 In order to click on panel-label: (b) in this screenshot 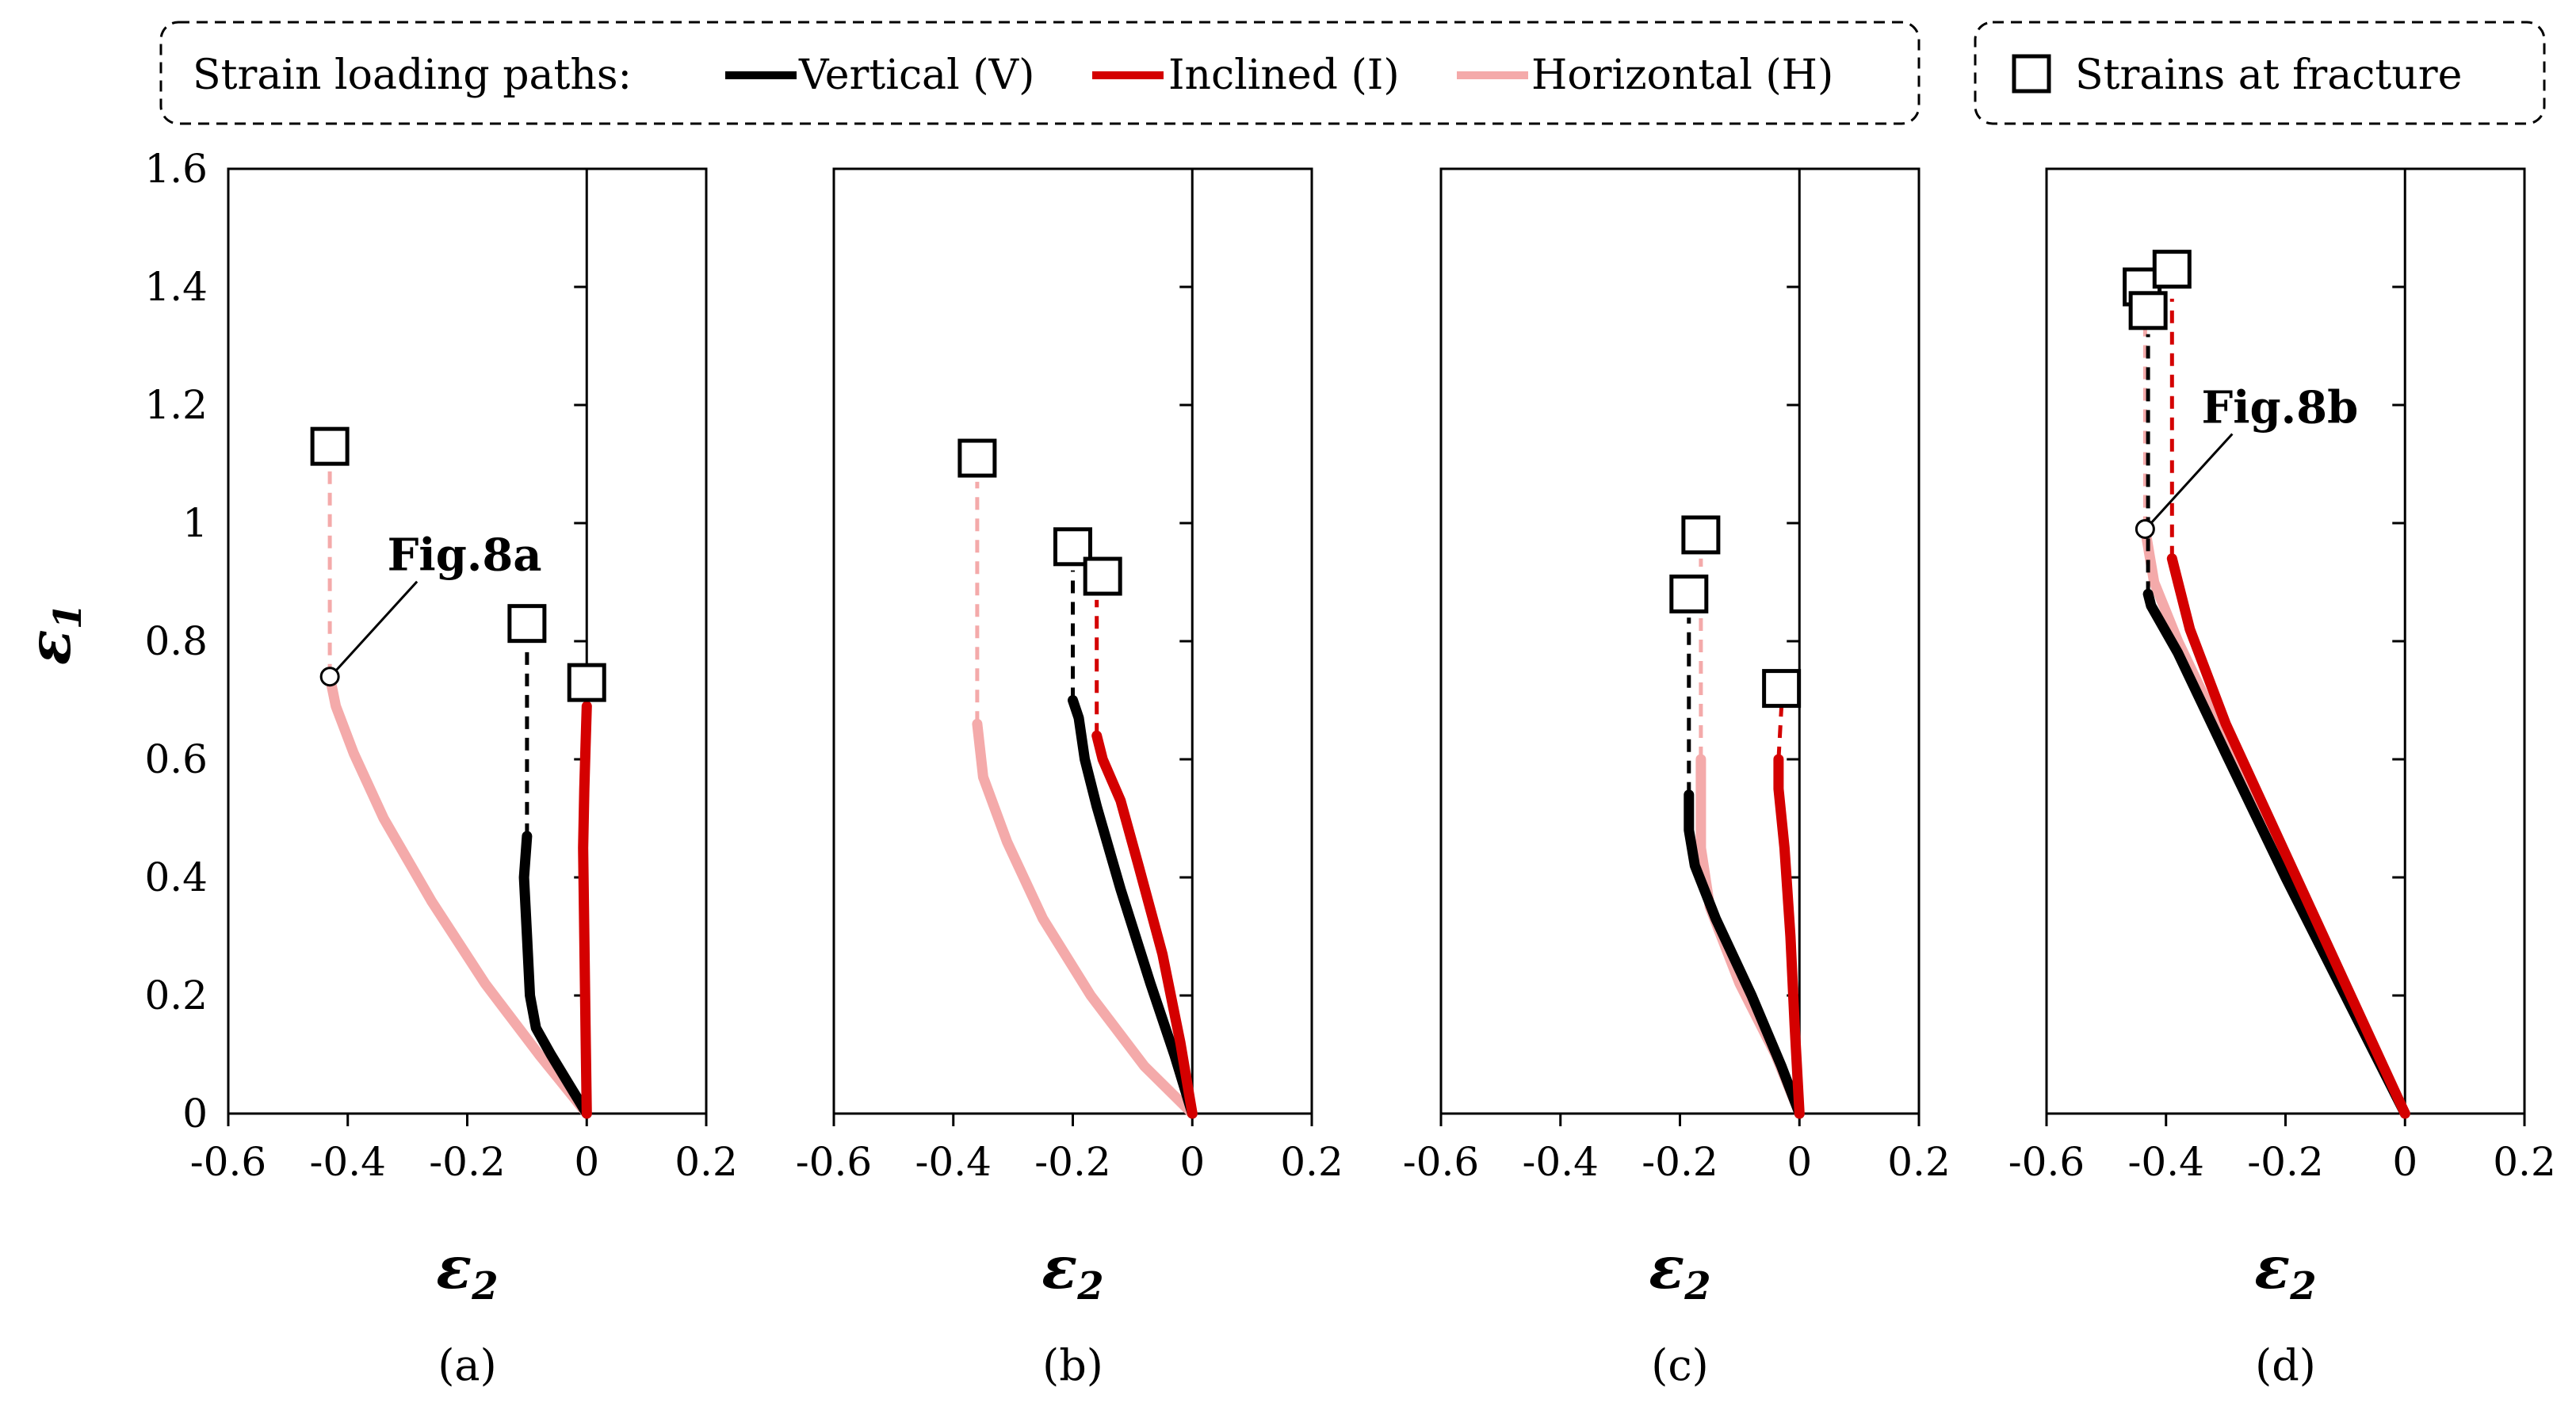, I will do `click(1072, 1365)`.